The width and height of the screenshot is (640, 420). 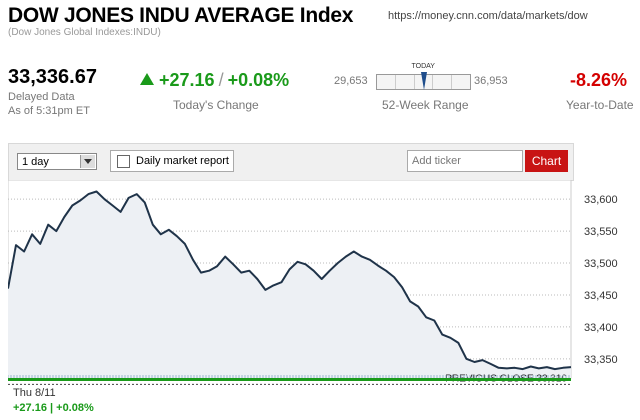 I want to click on y-axis-ticks: 33,350 33,400 33,450 33,500 33,550 33,600, so click(x=601, y=280).